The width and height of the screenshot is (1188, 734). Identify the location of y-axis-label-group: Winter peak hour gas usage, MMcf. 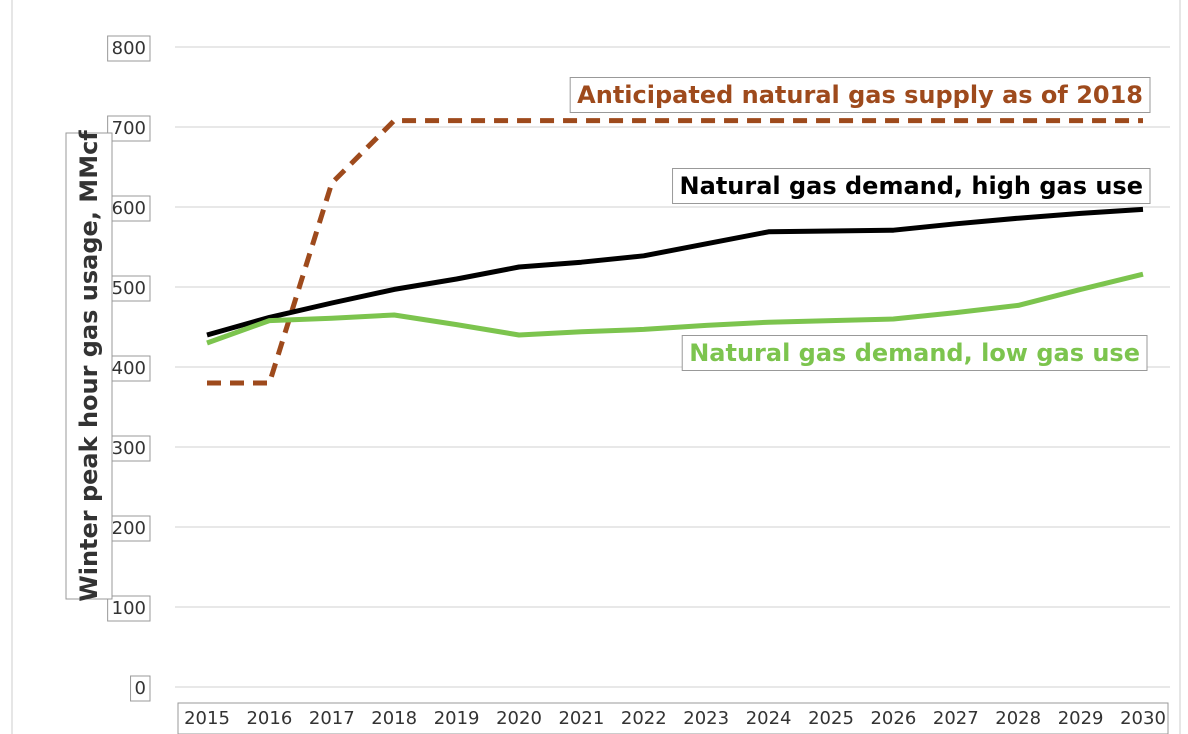
(89, 366).